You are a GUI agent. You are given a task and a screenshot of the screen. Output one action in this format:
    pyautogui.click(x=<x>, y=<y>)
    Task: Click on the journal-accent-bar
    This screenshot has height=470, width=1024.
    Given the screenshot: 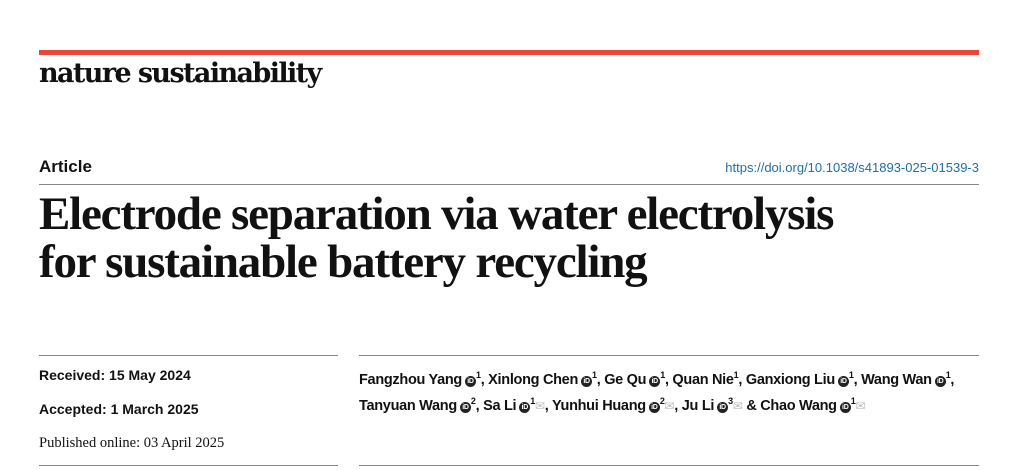 What is the action you would take?
    pyautogui.click(x=509, y=52)
    